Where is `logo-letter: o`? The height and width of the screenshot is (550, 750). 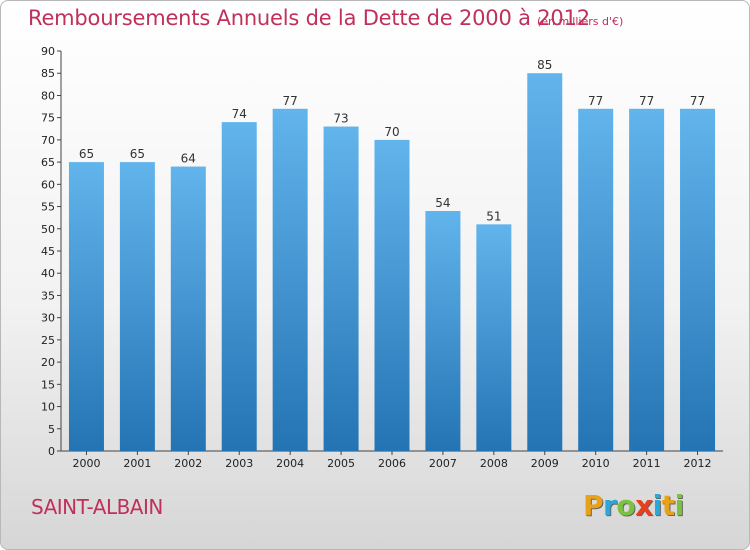 logo-letter: o is located at coordinates (626, 505).